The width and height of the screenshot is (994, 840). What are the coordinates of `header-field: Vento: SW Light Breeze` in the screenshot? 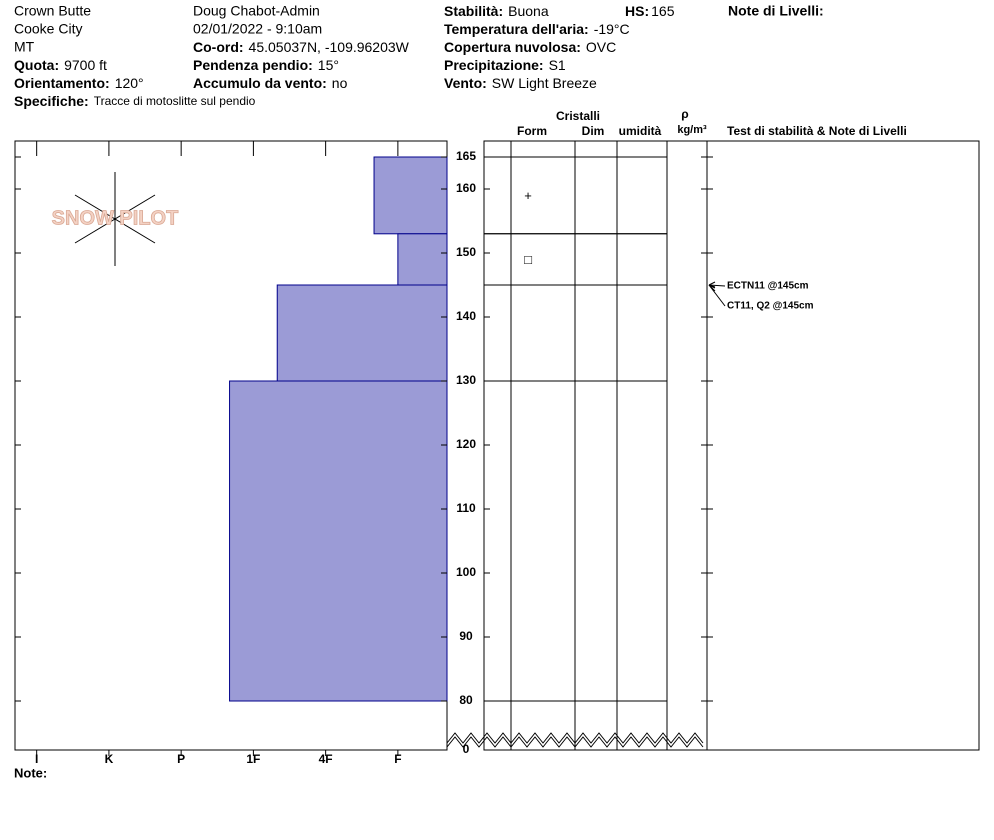 It's located at (520, 83).